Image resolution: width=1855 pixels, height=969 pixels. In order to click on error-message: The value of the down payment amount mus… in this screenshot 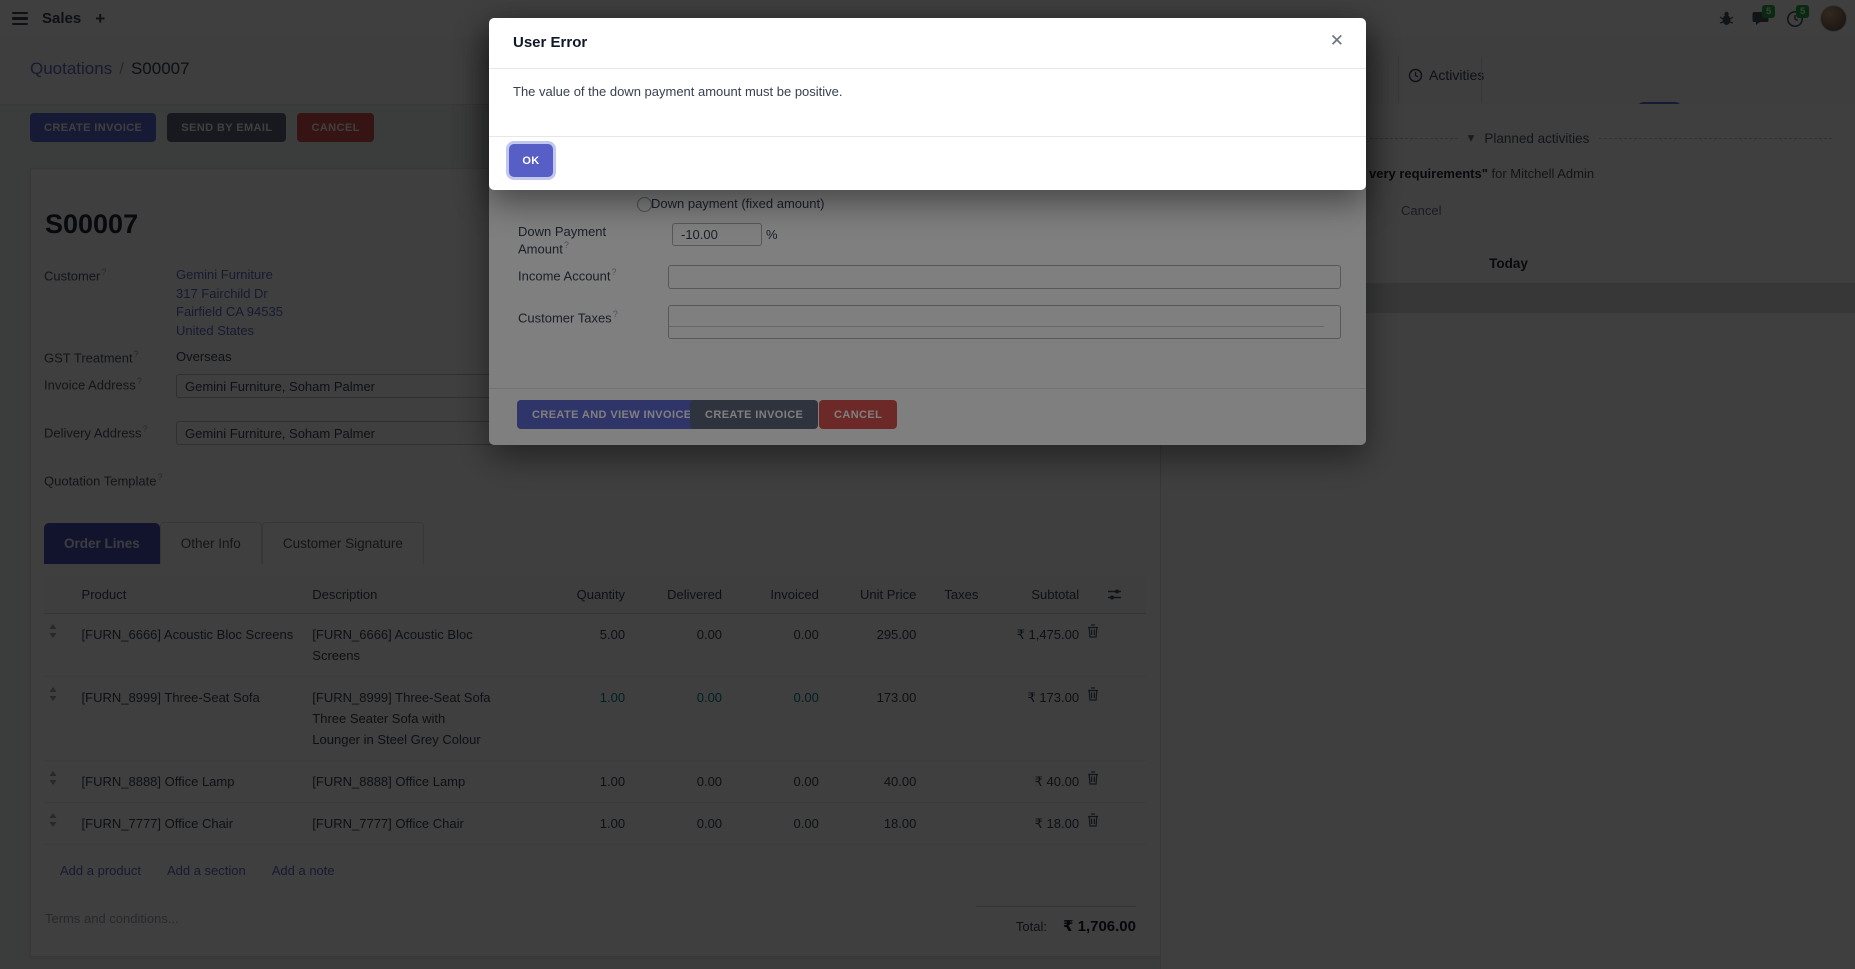, I will do `click(678, 91)`.